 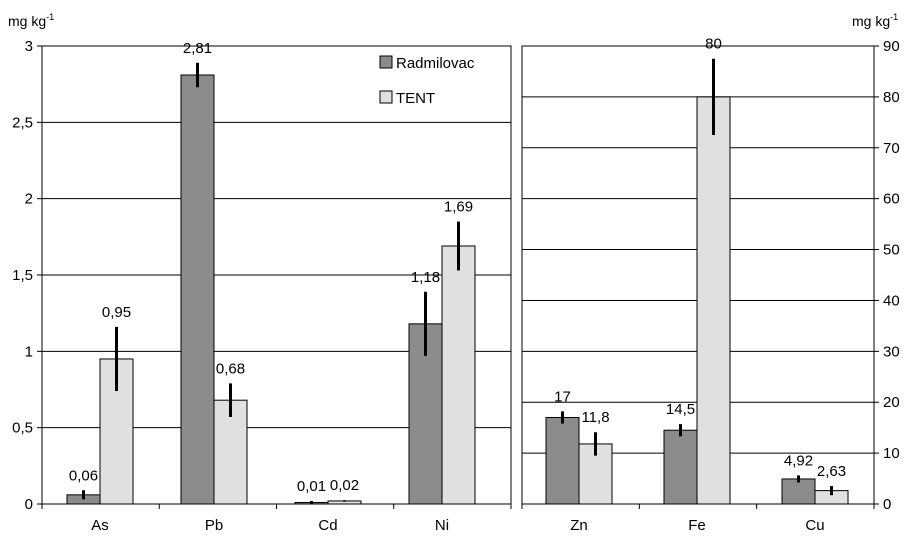 I want to click on x-tick-label: Ni, so click(x=442, y=525).